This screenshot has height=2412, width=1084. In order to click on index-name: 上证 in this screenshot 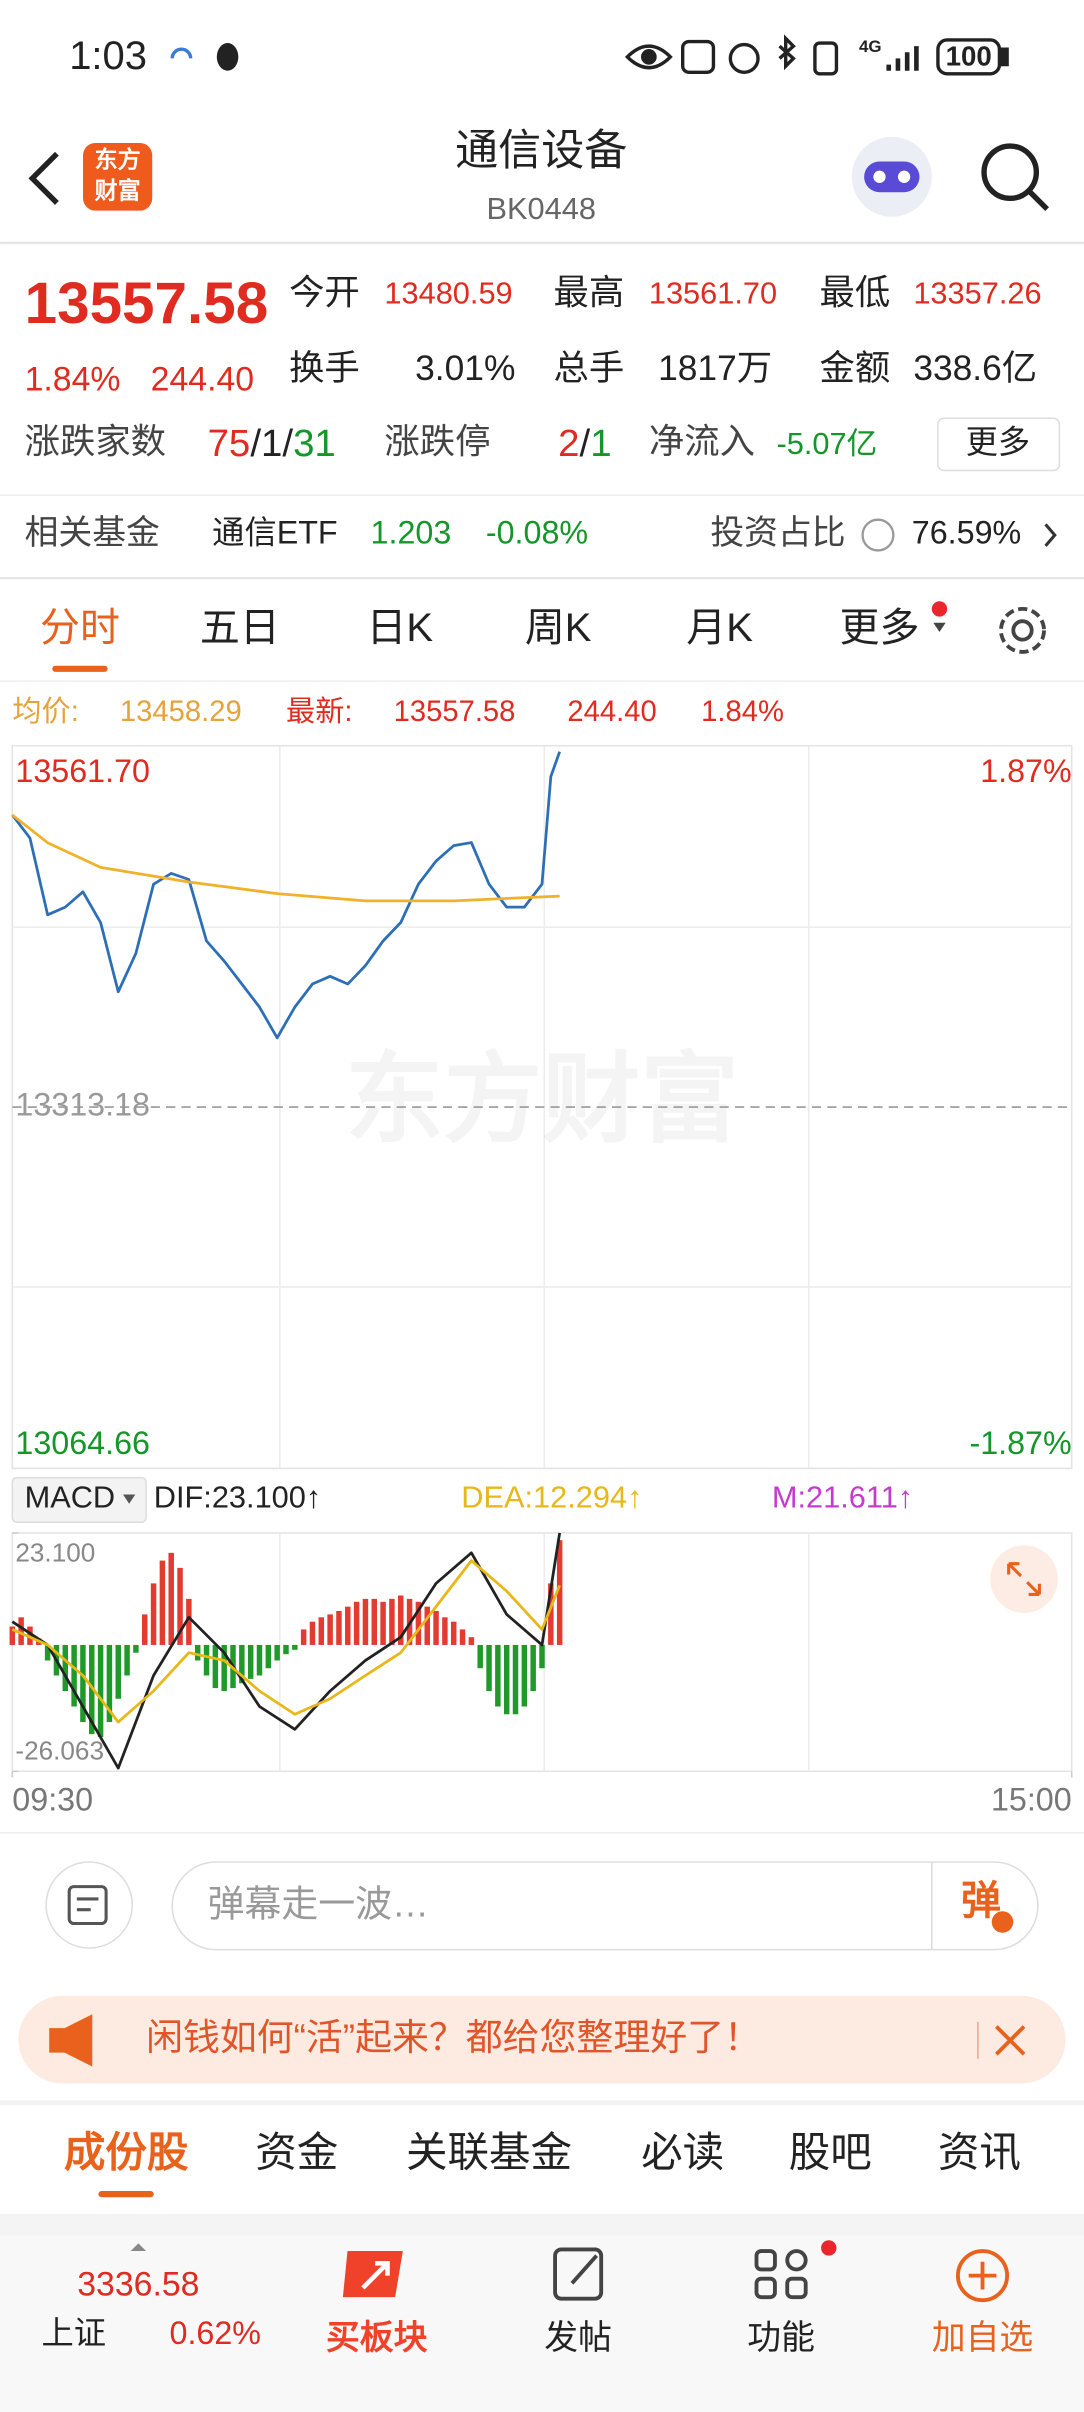, I will do `click(74, 2333)`.